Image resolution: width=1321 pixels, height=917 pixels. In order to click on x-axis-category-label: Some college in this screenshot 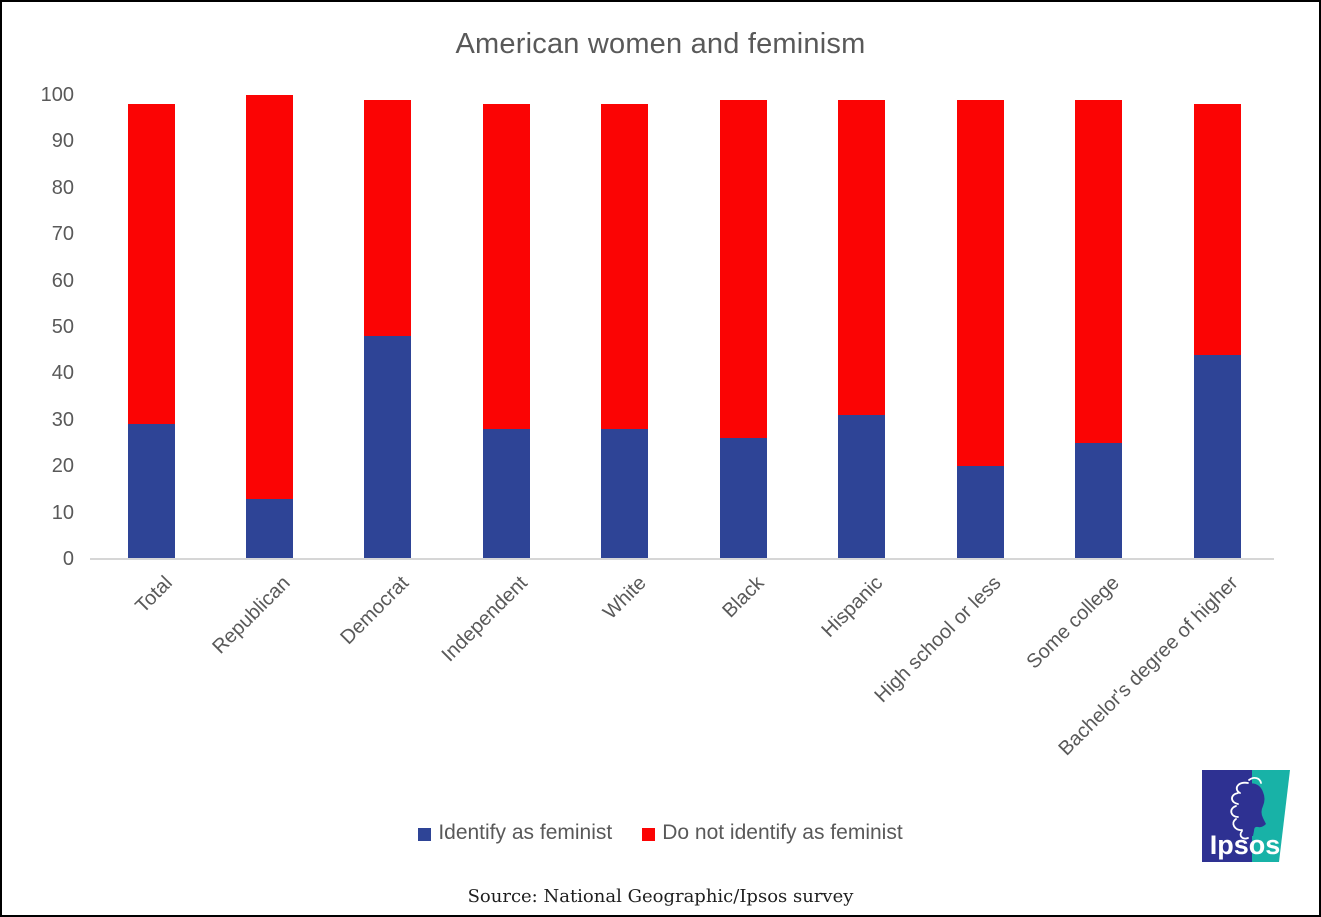, I will do `click(1073, 623)`.